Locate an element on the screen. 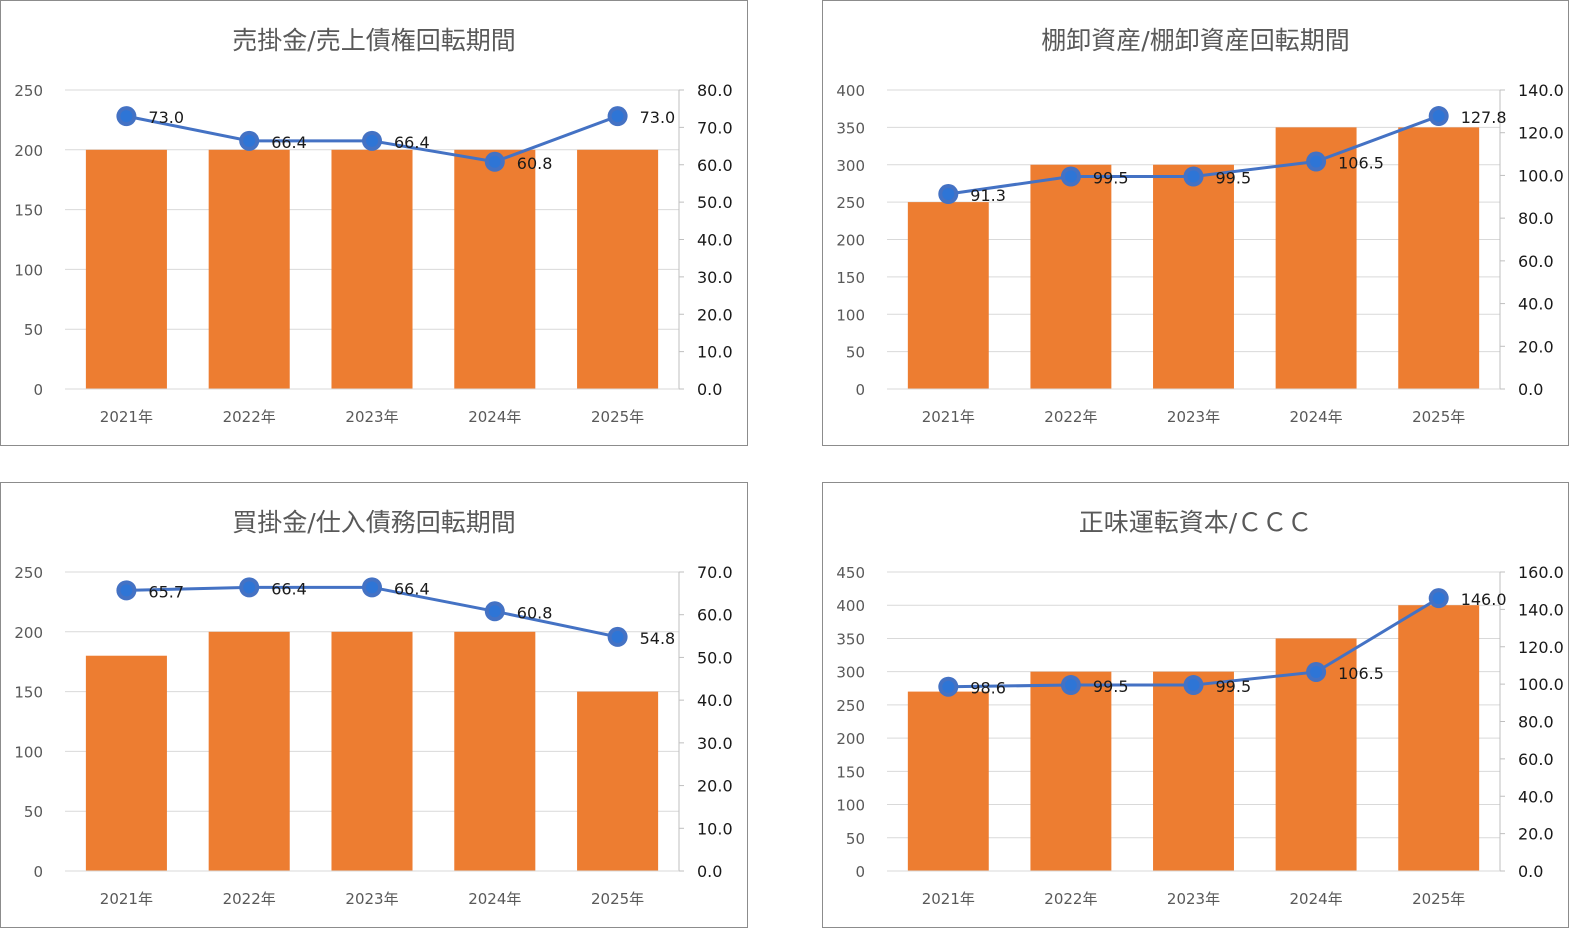  y2-tick-label: 70.0 is located at coordinates (715, 127).